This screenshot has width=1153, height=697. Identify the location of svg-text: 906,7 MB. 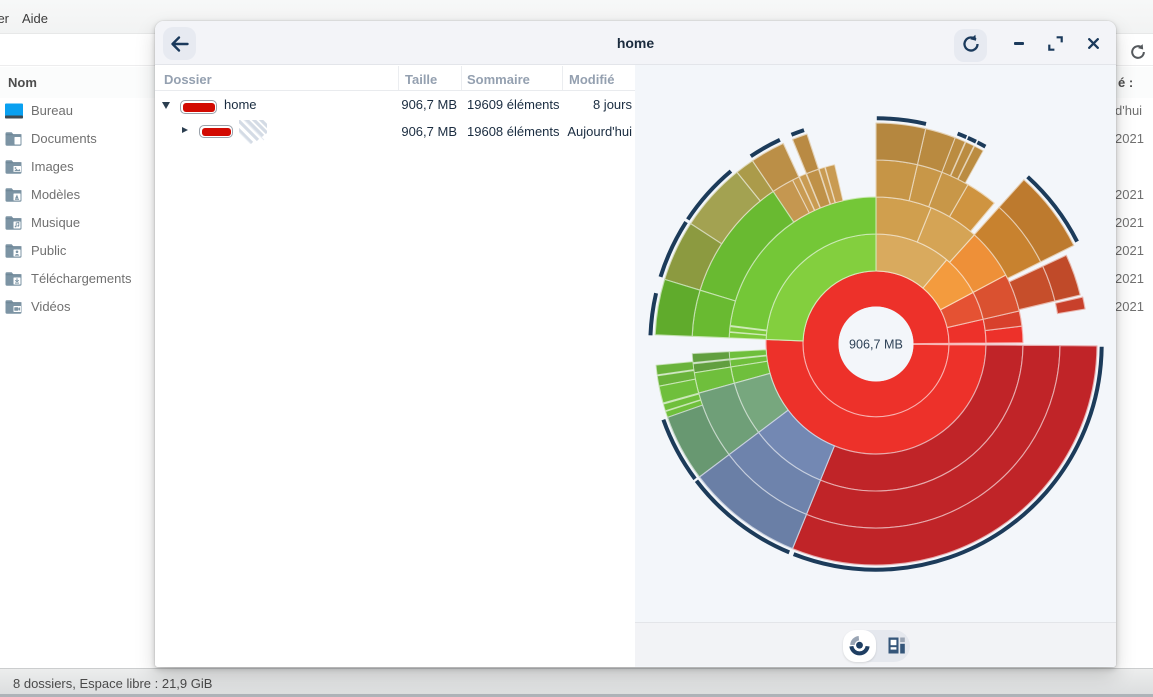
(876, 345).